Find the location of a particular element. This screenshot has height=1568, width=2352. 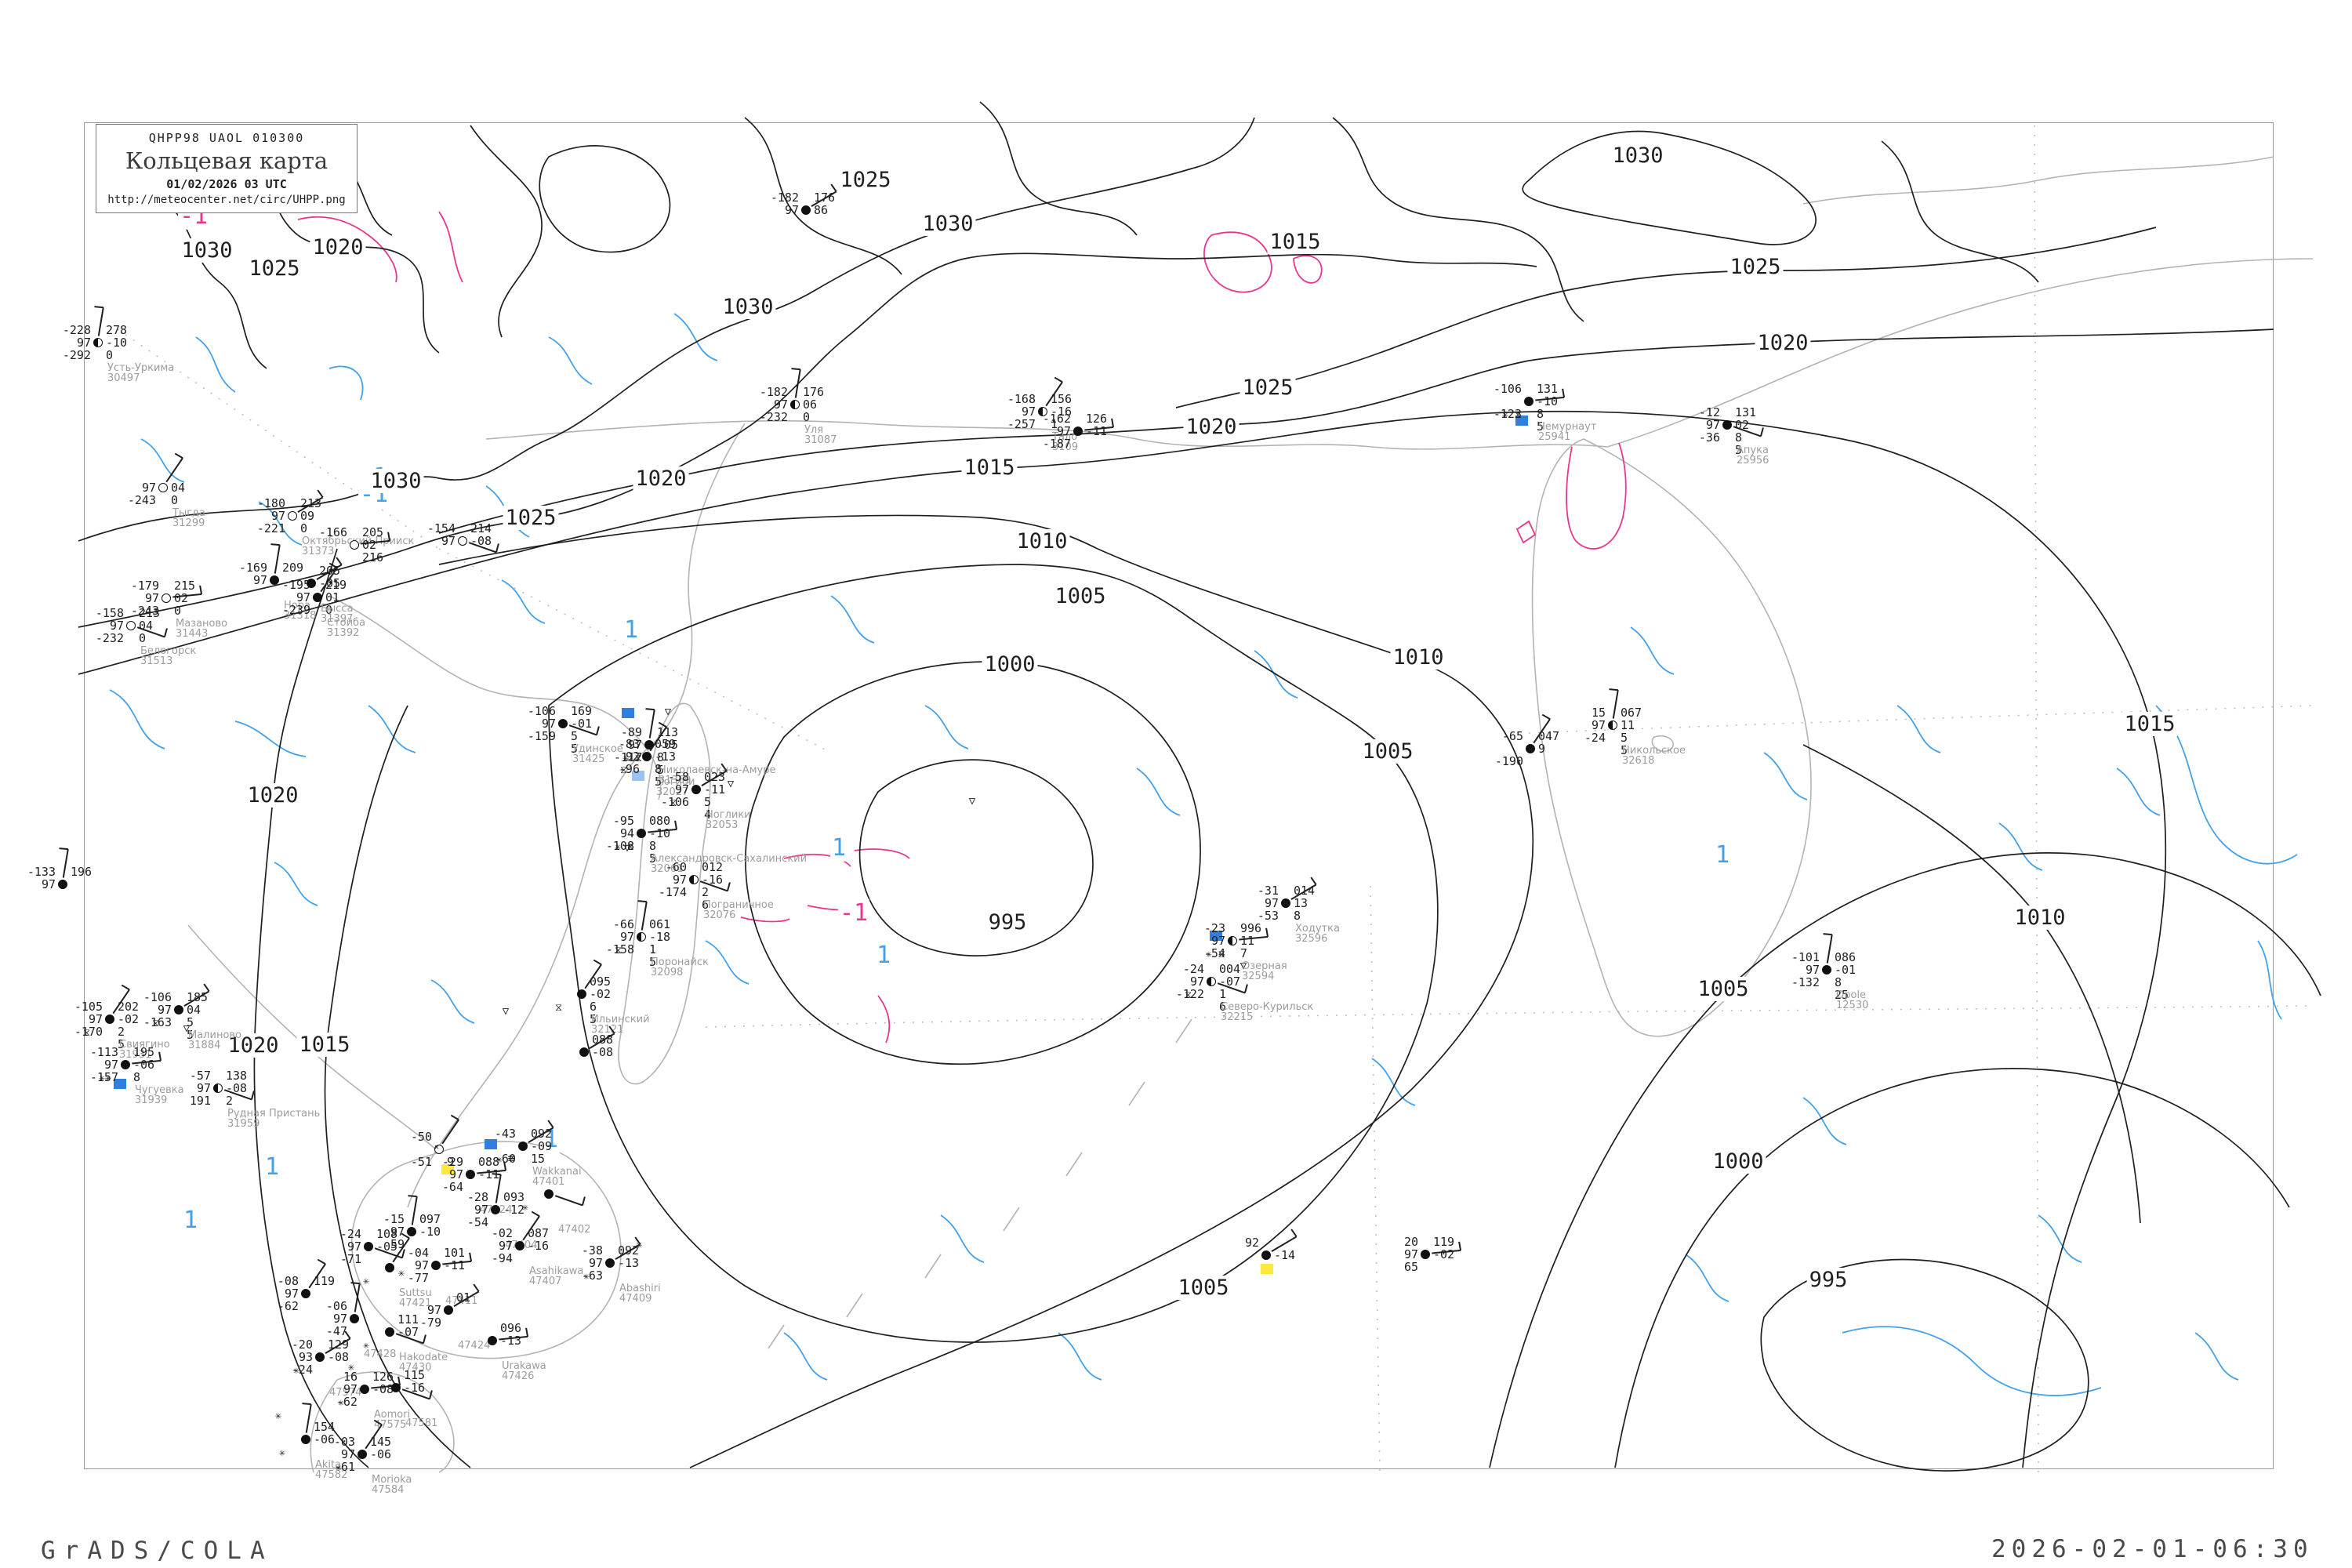

station-left-values: -15 97 59 is located at coordinates (394, 1231).